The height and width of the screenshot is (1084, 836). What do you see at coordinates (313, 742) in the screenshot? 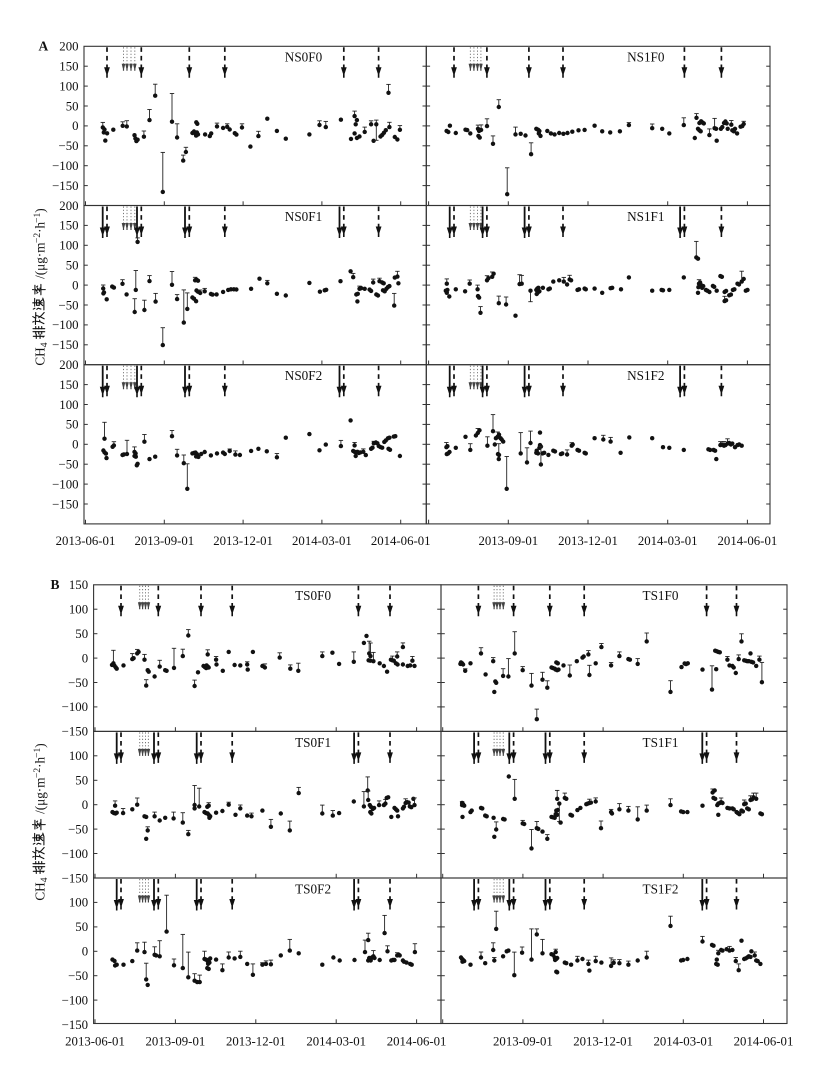
I see `svg-text: TS0F1` at bounding box center [313, 742].